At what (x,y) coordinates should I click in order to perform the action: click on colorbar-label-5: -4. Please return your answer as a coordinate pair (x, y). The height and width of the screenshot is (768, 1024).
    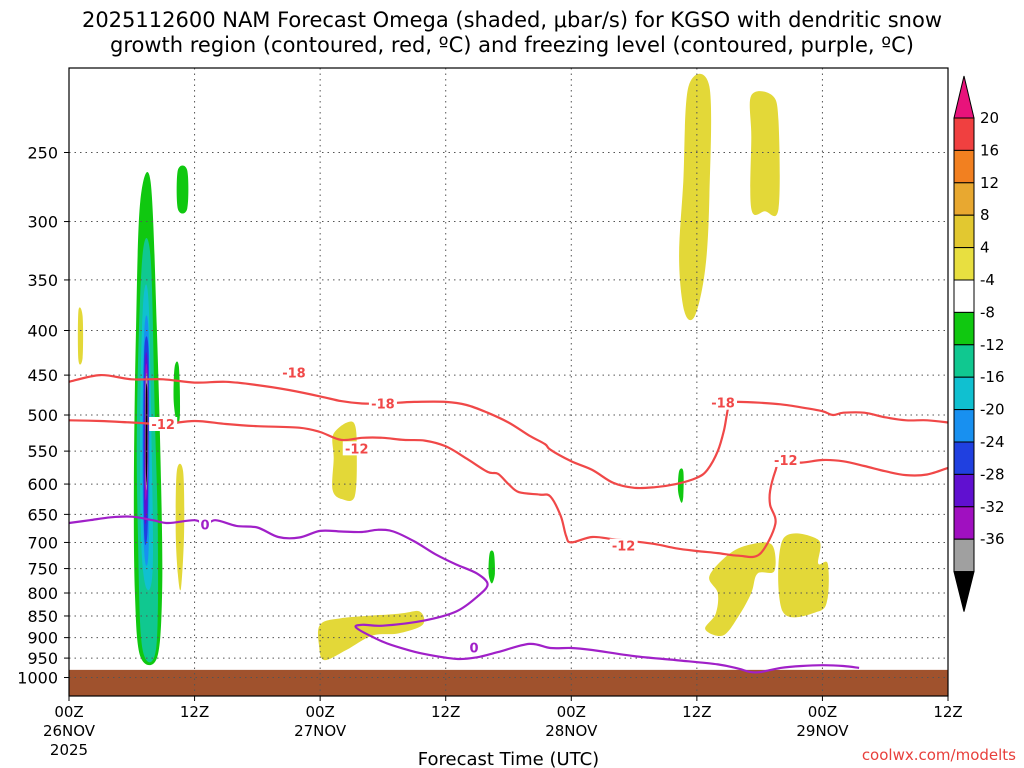
    Looking at the image, I should click on (987, 280).